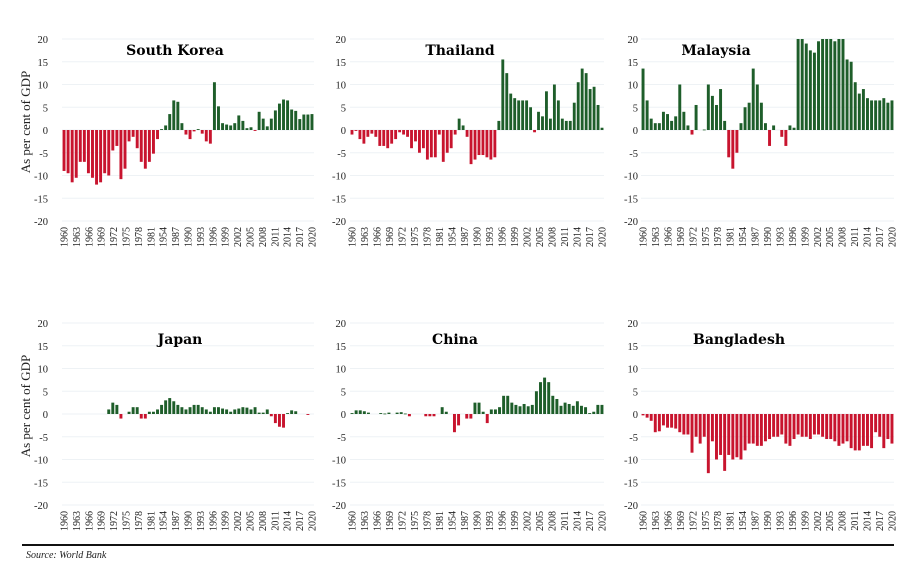 This screenshot has width=900, height=562. I want to click on x-tick-label: 1975, so click(706, 521).